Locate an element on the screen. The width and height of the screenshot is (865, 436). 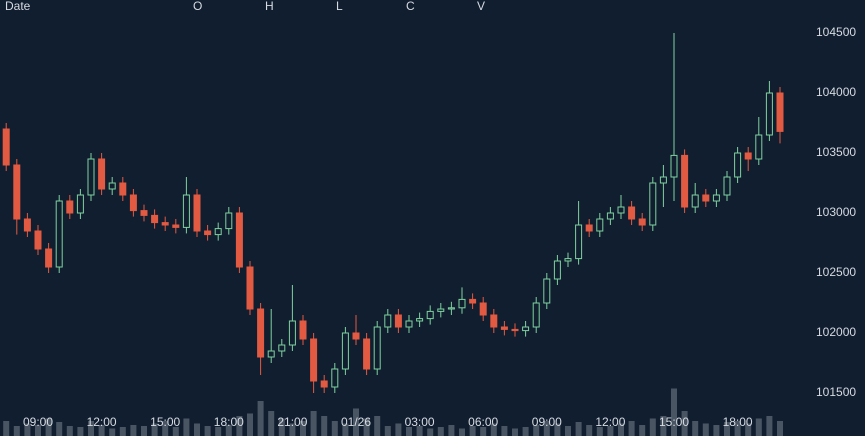
x-tick-label: 03:00 is located at coordinates (420, 422).